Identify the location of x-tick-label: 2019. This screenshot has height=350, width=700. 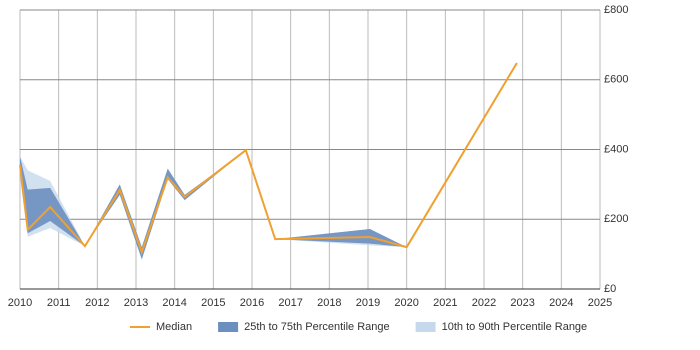
(368, 303).